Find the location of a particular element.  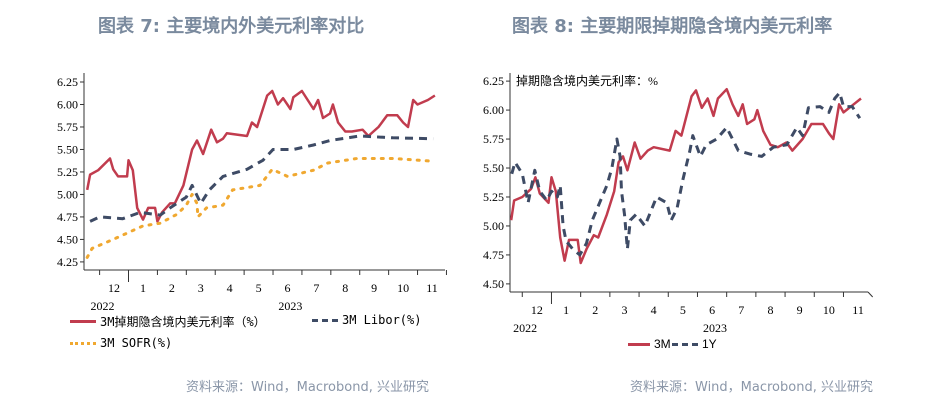

chart-8-title: 图表 8: 主要期限掉期隐含境内美元利率 is located at coordinates (672, 26).